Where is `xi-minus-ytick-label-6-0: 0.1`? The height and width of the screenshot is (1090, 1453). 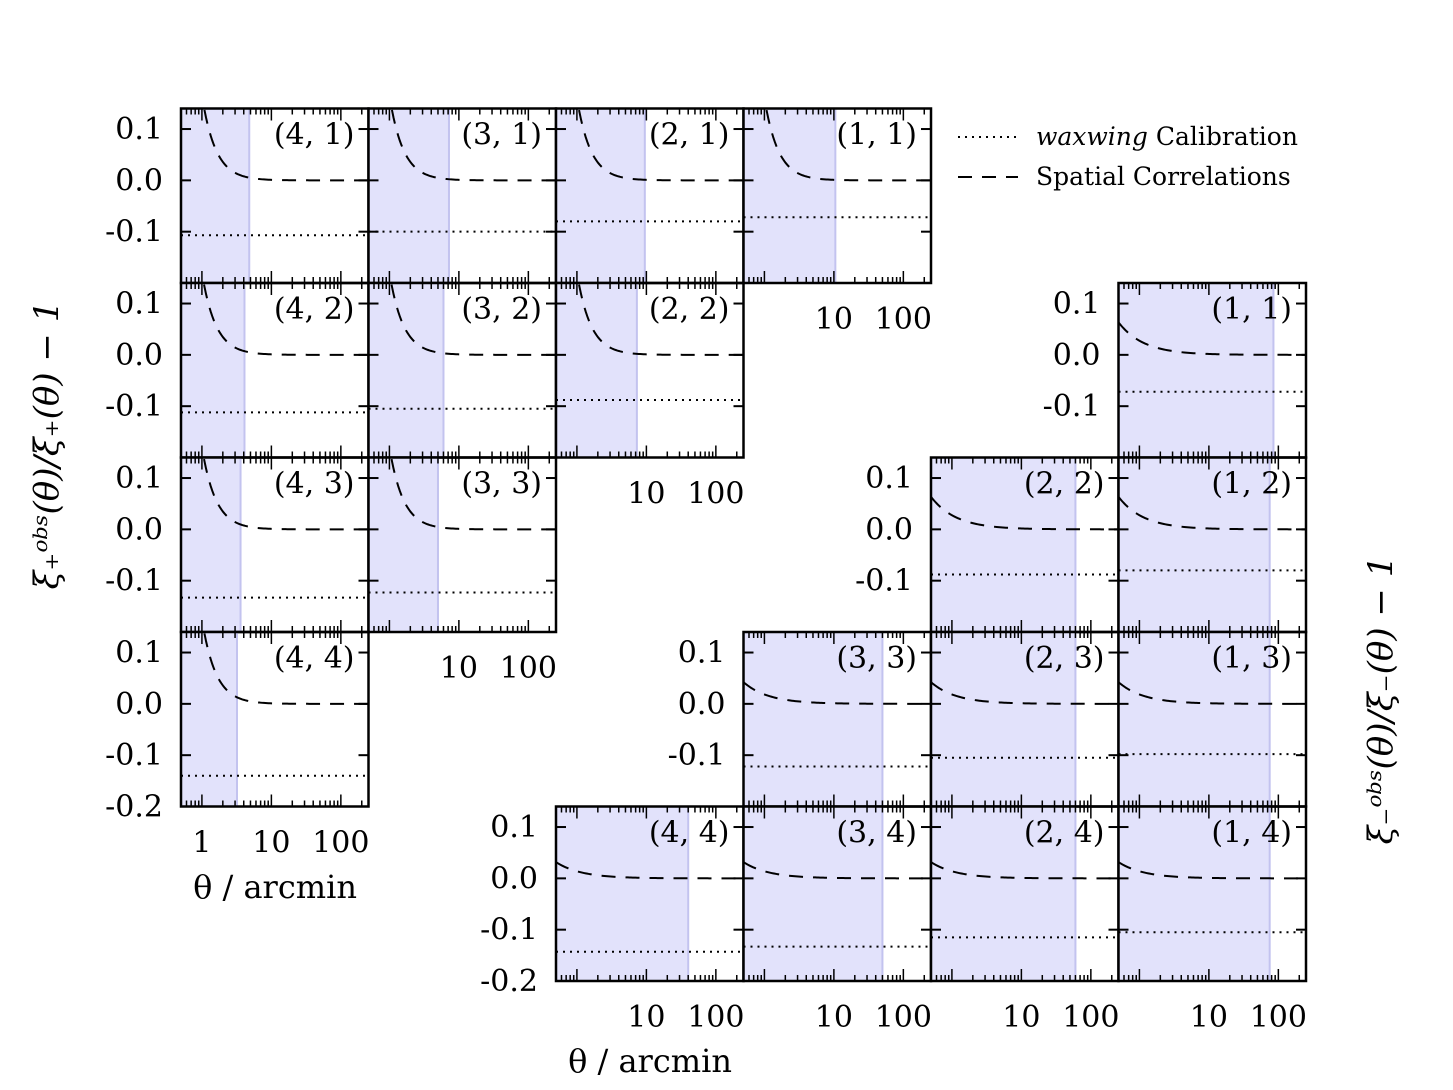
xi-minus-ytick-label-6-0: 0.1 is located at coordinates (514, 827).